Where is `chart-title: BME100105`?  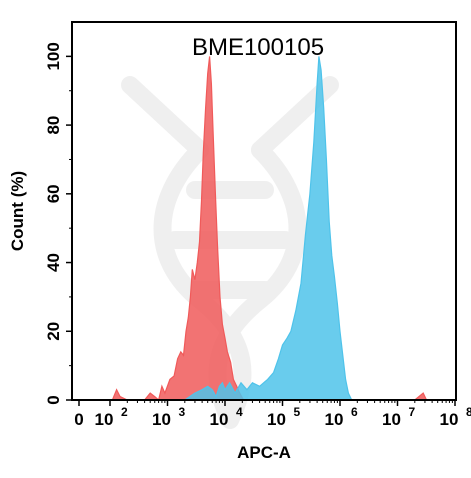 chart-title: BME100105 is located at coordinates (258, 47).